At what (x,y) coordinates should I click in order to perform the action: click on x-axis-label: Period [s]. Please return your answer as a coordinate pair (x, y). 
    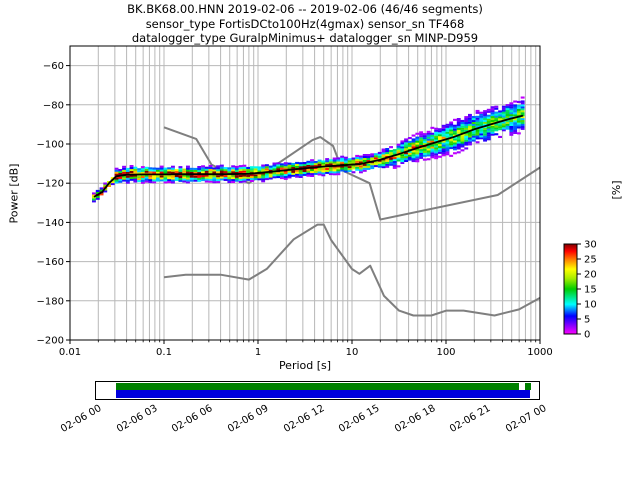
    Looking at the image, I should click on (305, 365).